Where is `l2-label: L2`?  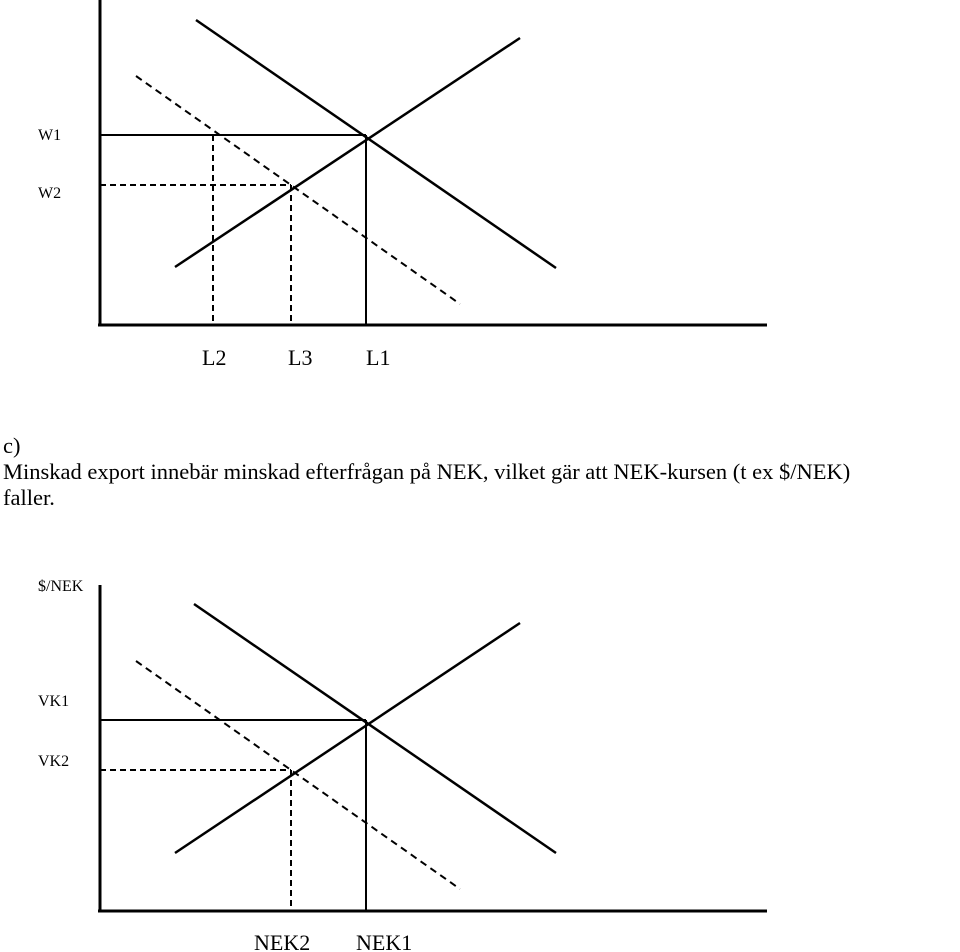 l2-label: L2 is located at coordinates (214, 357).